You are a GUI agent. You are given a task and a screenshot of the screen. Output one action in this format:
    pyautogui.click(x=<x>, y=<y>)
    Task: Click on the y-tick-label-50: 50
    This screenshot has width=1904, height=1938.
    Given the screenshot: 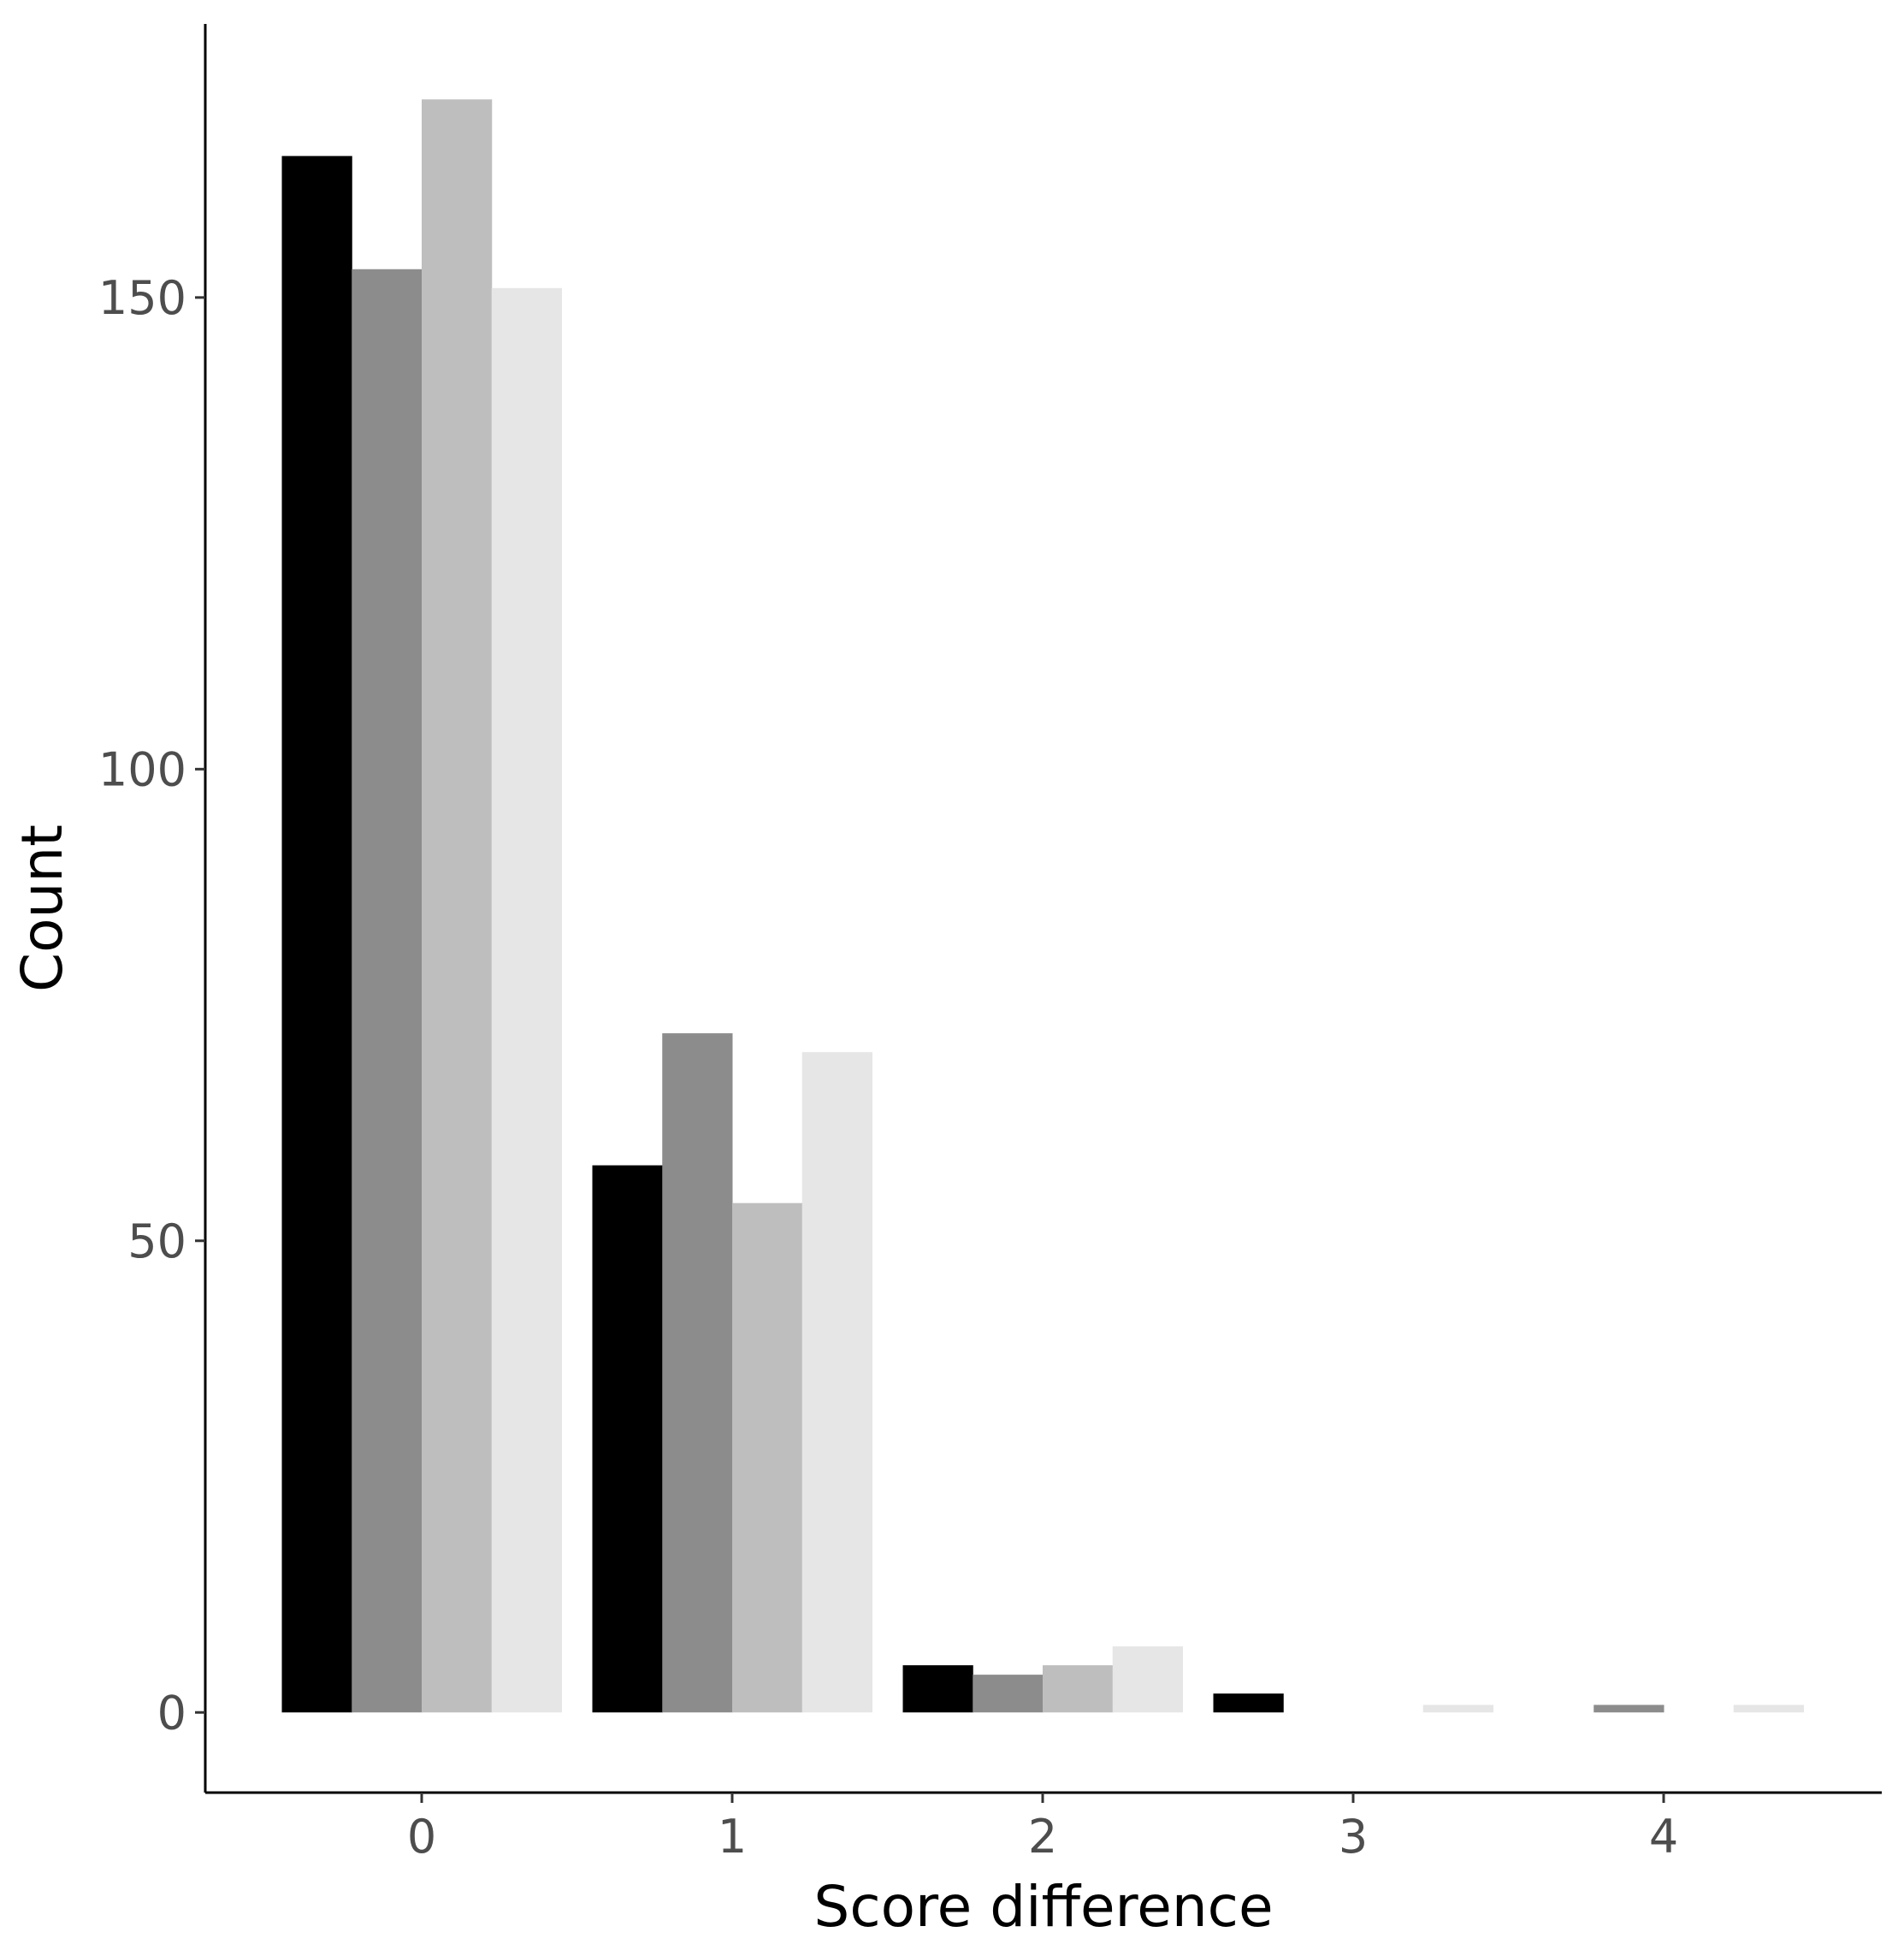 What is the action you would take?
    pyautogui.click(x=156, y=1241)
    